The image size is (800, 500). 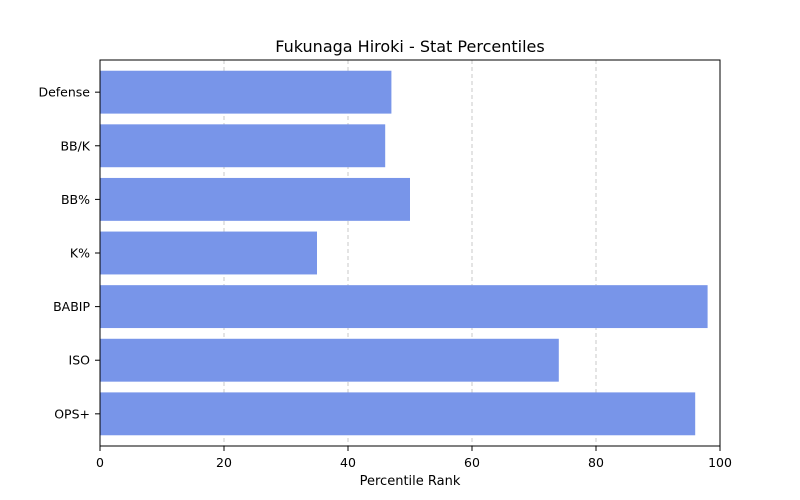 I want to click on x-tick-label: 20, so click(x=224, y=462).